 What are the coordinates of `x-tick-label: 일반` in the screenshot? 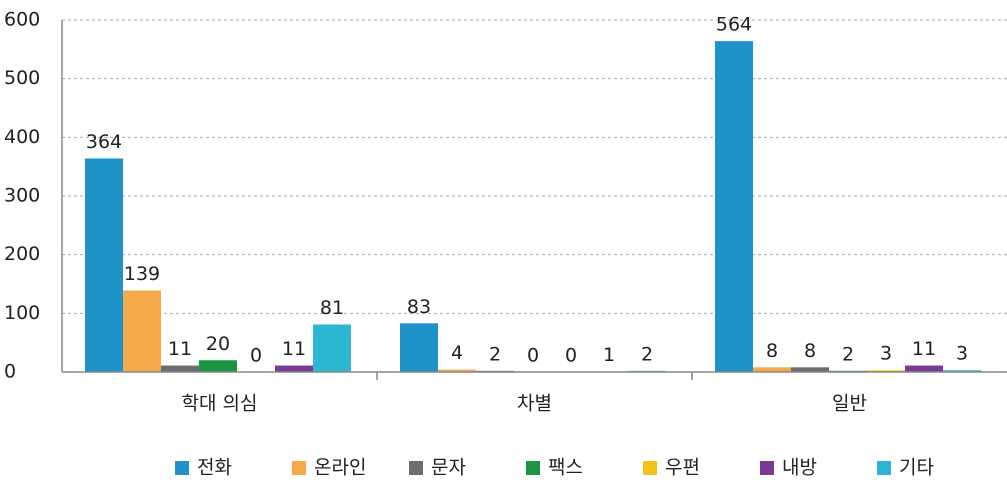 It's located at (849, 404).